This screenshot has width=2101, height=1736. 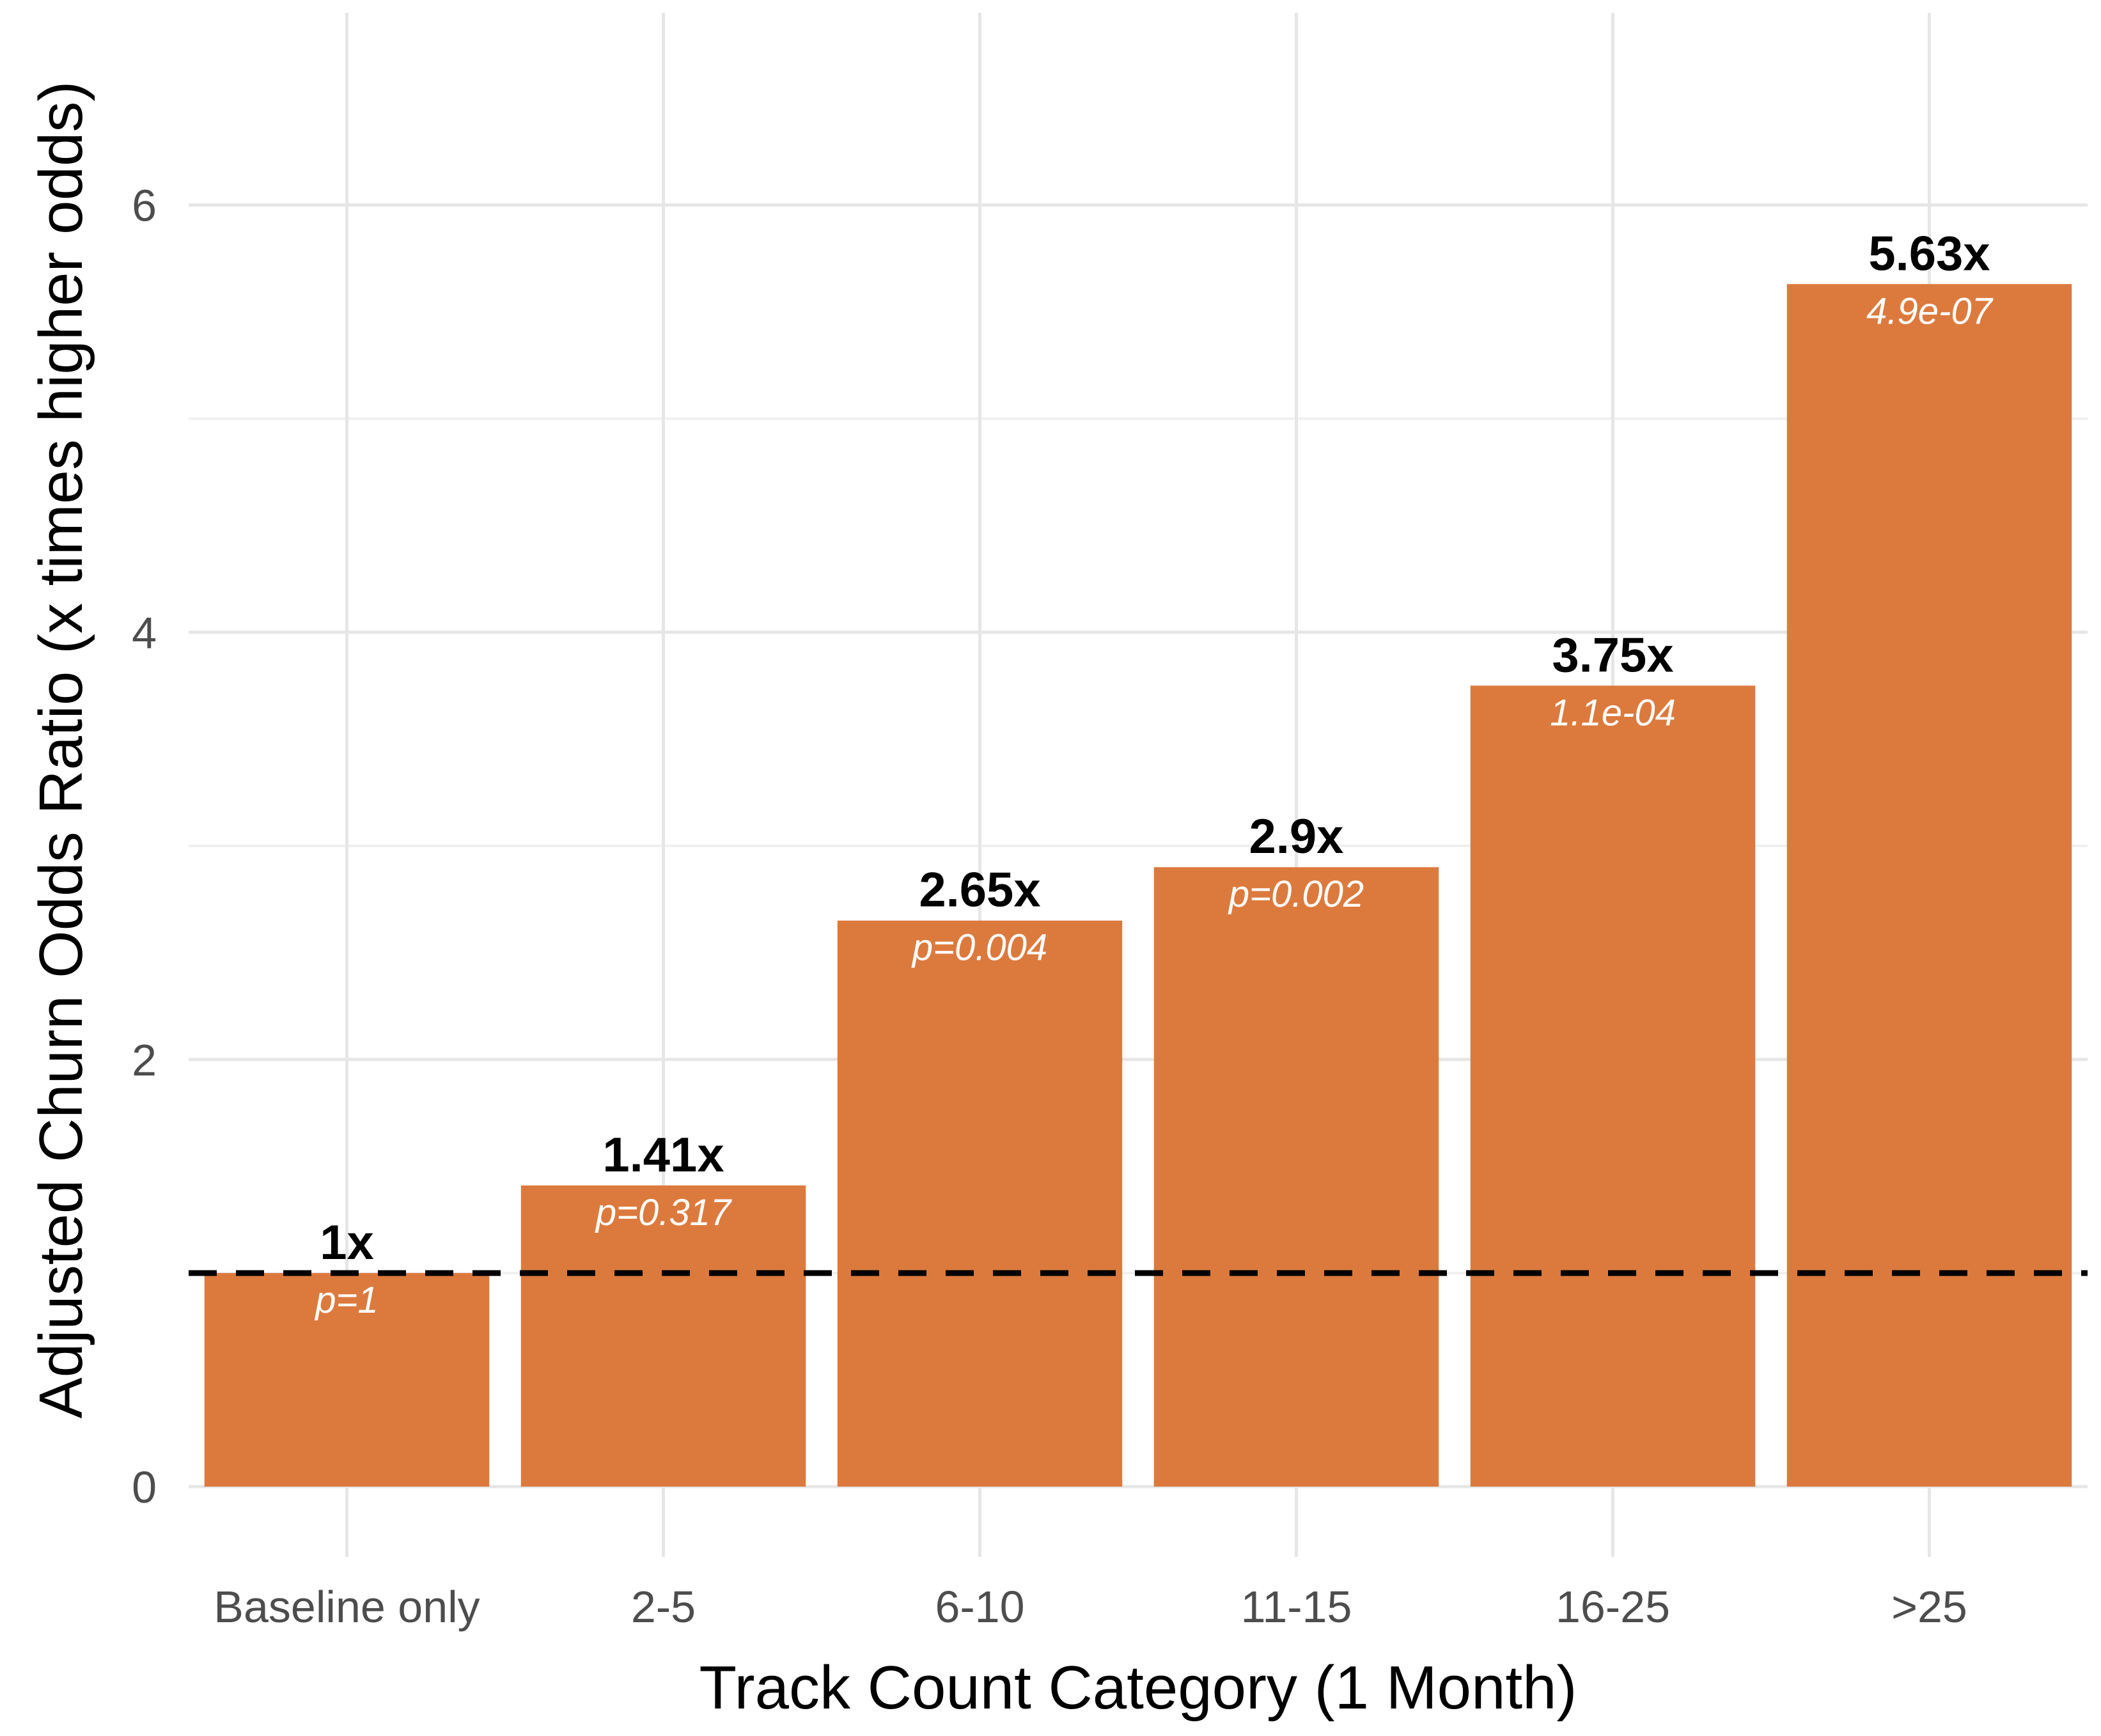 What do you see at coordinates (144, 1487) in the screenshot?
I see `y-tick-label: 0` at bounding box center [144, 1487].